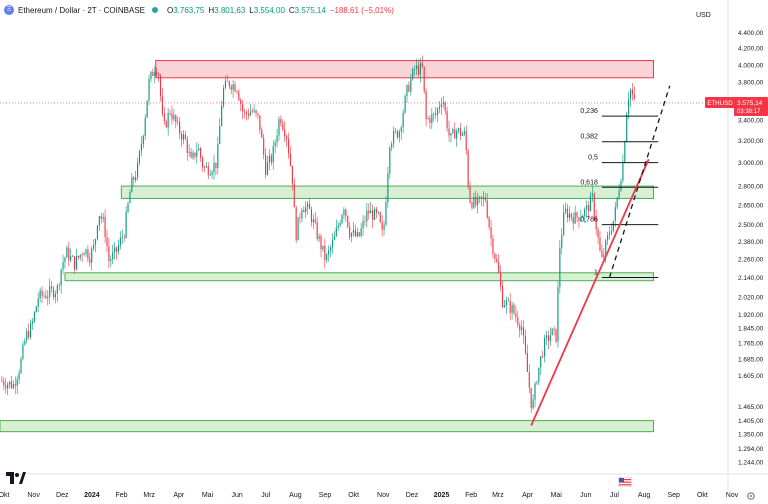 This screenshot has width=768, height=504. I want to click on price-tick-label: 4.200,00, so click(751, 49).